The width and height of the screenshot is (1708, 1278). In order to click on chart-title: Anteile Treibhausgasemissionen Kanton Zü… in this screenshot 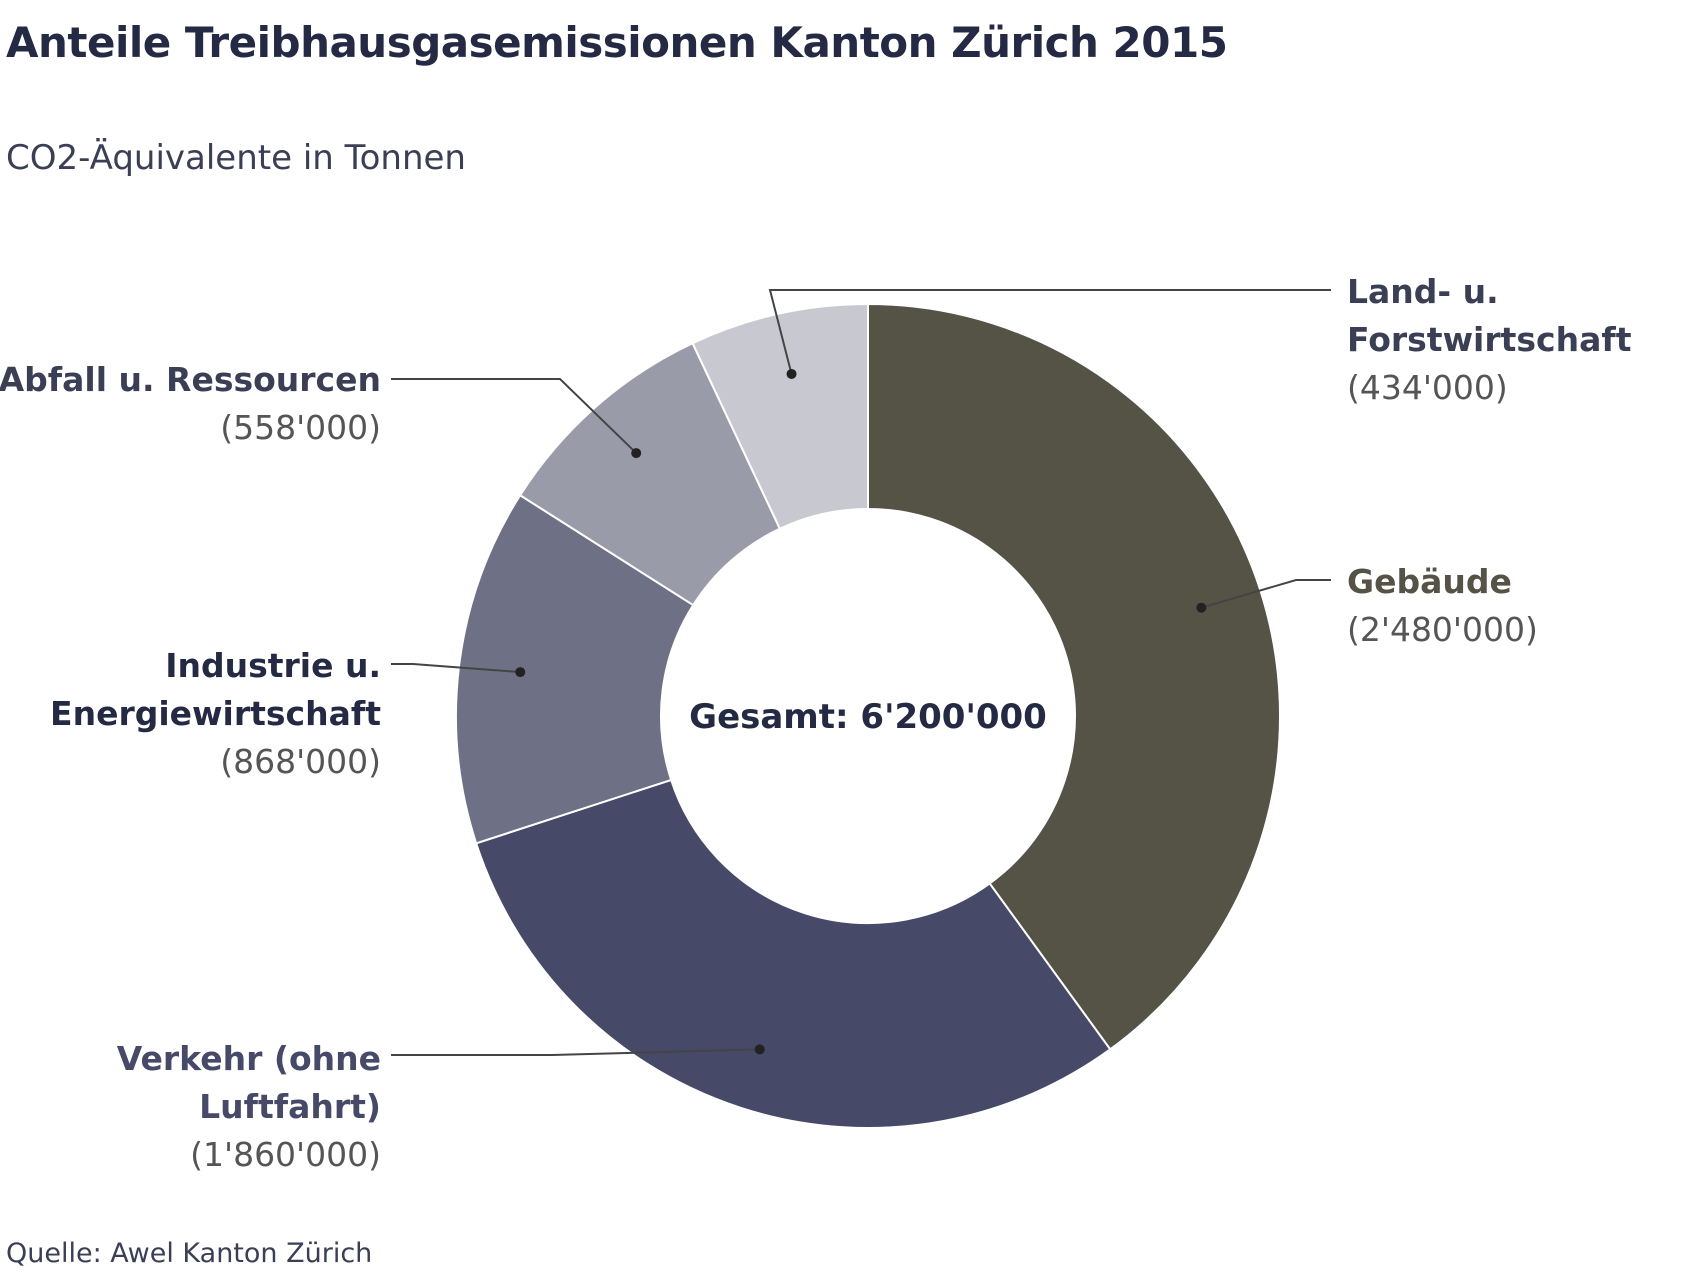, I will do `click(617, 42)`.